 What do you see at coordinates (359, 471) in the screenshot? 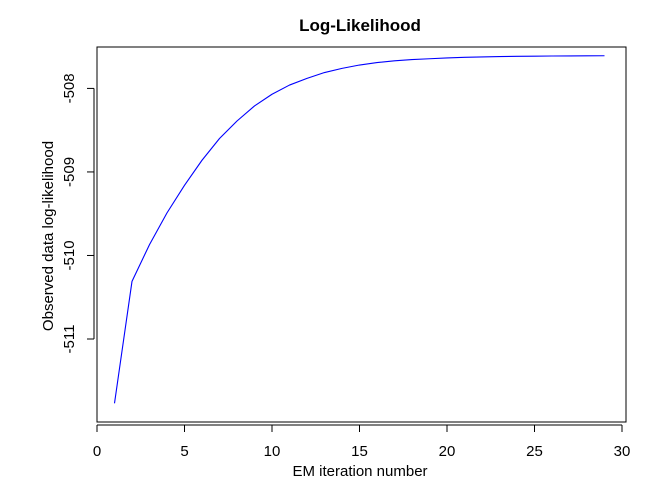
I see `x-axis-label: EM iteration number` at bounding box center [359, 471].